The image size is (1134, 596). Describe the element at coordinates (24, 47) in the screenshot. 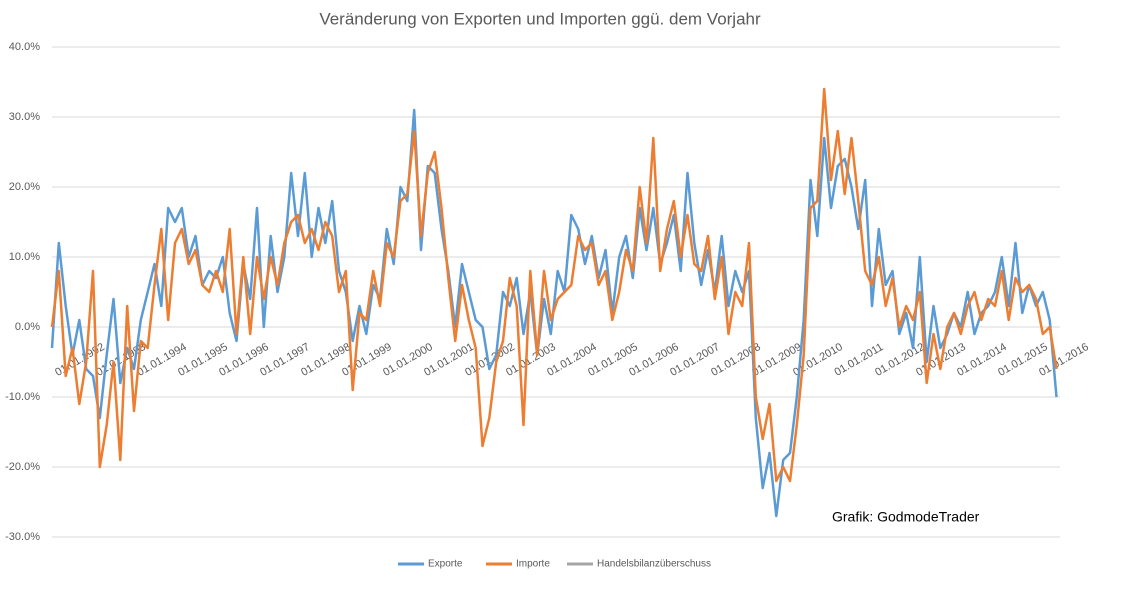

I see `y-tick-label: 40.0%` at that location.